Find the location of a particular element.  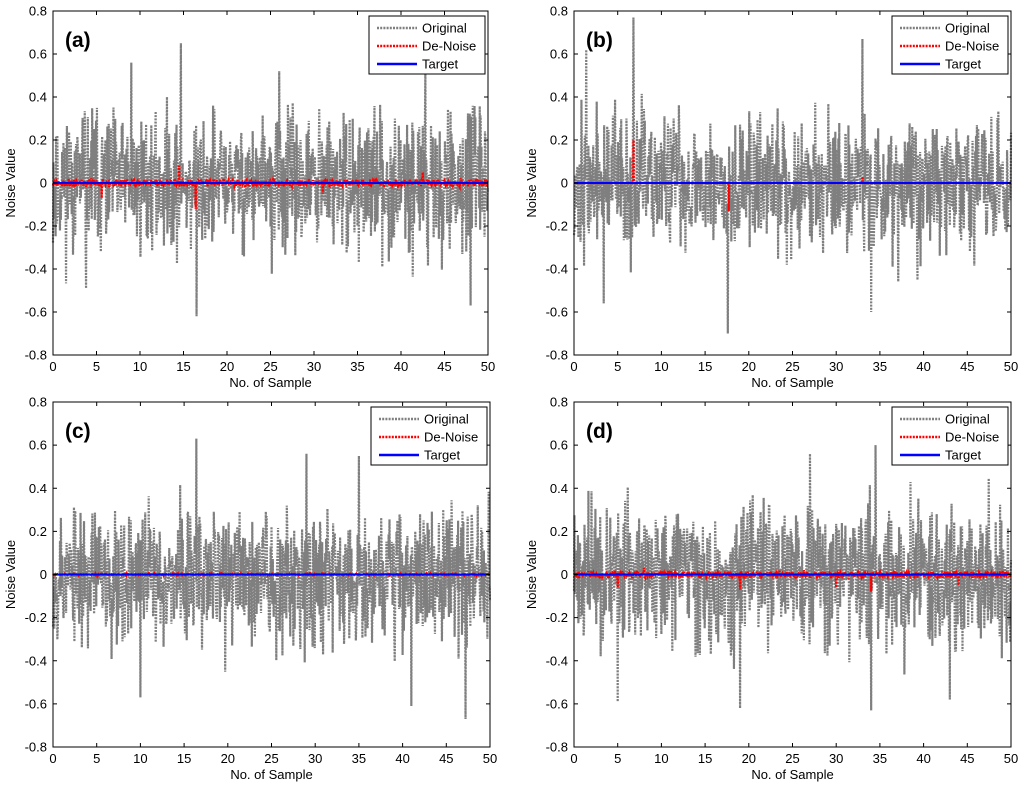

series-original-line is located at coordinates (792, 578).